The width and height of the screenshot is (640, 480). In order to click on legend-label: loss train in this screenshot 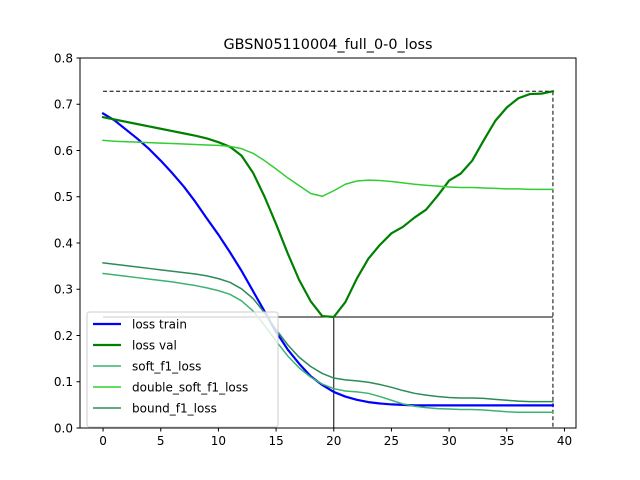, I will do `click(159, 324)`.